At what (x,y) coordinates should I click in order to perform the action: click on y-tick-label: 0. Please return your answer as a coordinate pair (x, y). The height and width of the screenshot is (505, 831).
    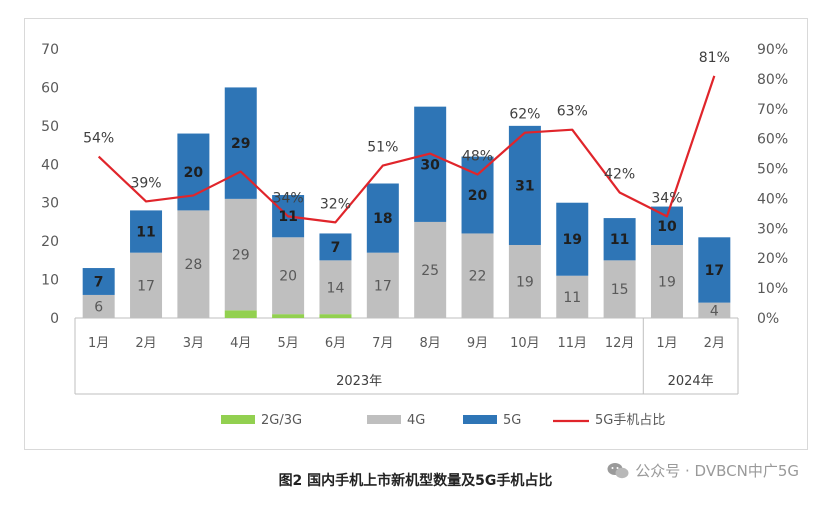
    Looking at the image, I should click on (54, 319).